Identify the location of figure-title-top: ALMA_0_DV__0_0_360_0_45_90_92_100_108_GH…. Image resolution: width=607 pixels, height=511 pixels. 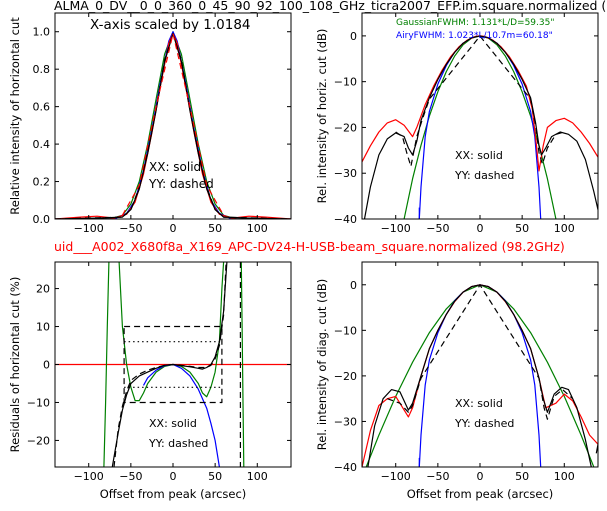
(330, 6).